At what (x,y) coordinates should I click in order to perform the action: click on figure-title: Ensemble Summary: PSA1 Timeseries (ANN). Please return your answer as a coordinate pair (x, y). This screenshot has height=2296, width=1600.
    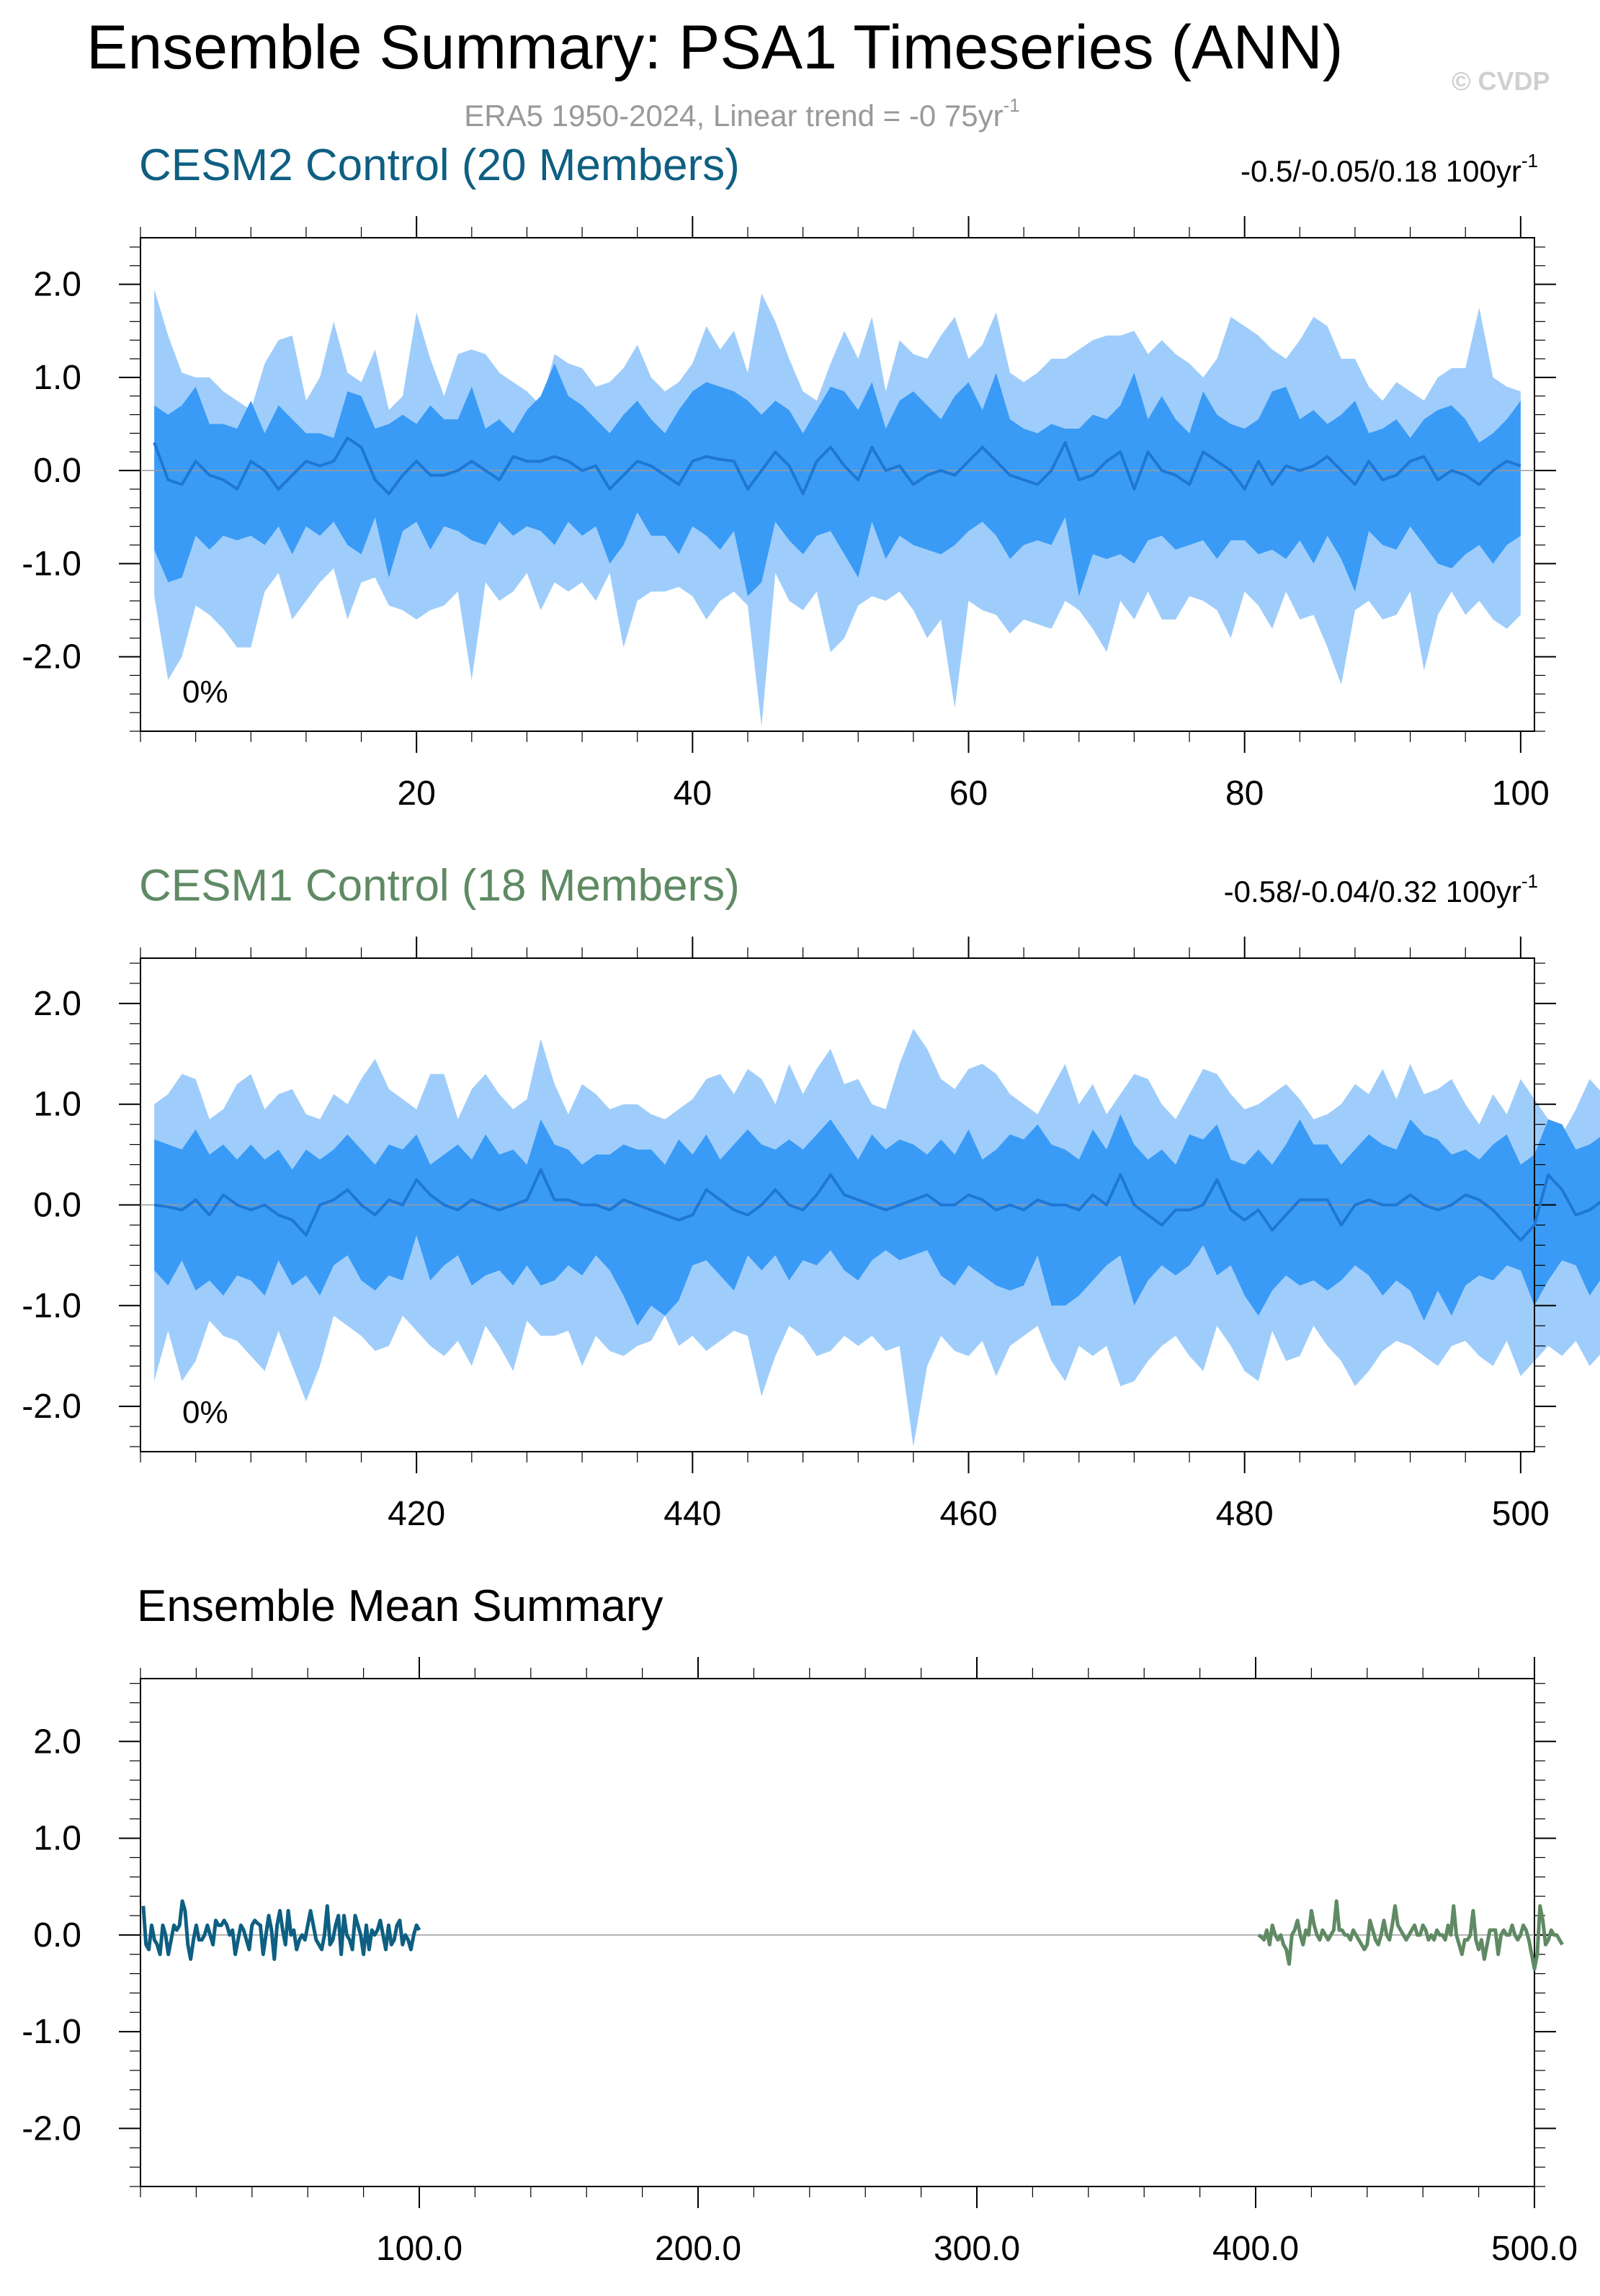
    Looking at the image, I should click on (714, 47).